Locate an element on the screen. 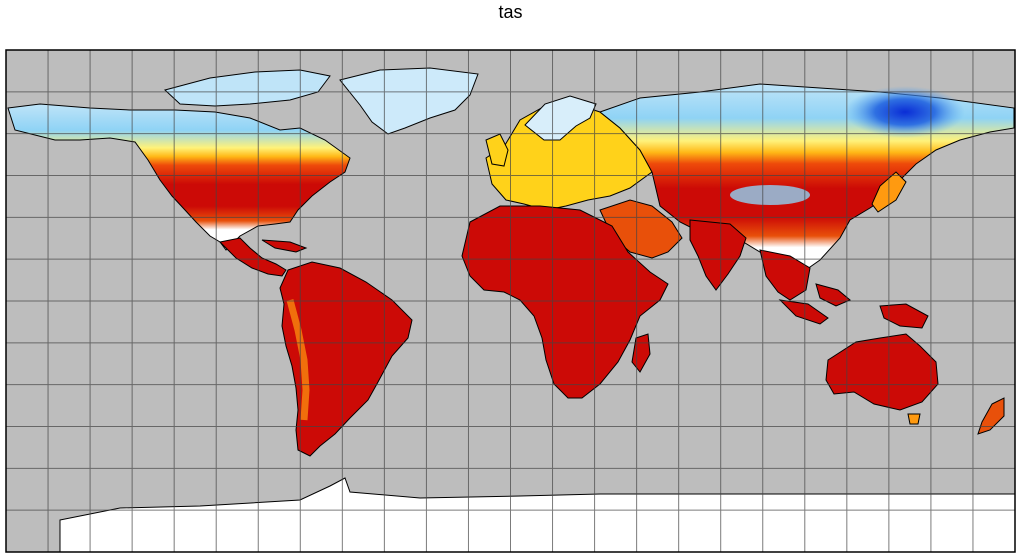  siberia-cold-spot is located at coordinates (905, 112).